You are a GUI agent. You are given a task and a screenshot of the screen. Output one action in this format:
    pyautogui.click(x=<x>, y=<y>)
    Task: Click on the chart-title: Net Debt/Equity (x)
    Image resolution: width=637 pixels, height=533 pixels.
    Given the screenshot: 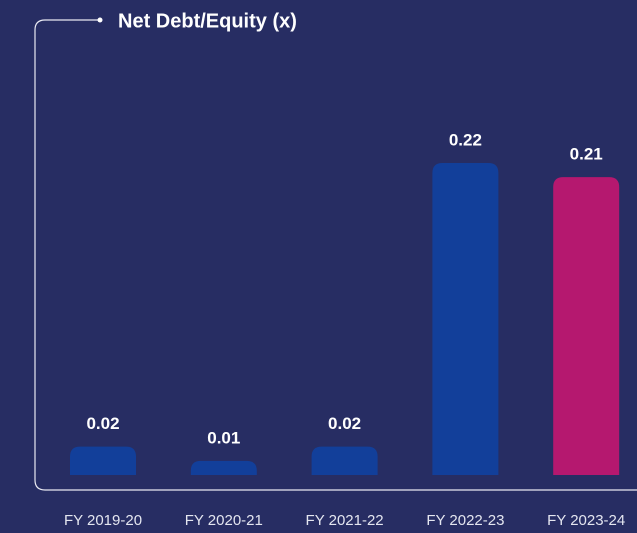 What is the action you would take?
    pyautogui.click(x=207, y=21)
    